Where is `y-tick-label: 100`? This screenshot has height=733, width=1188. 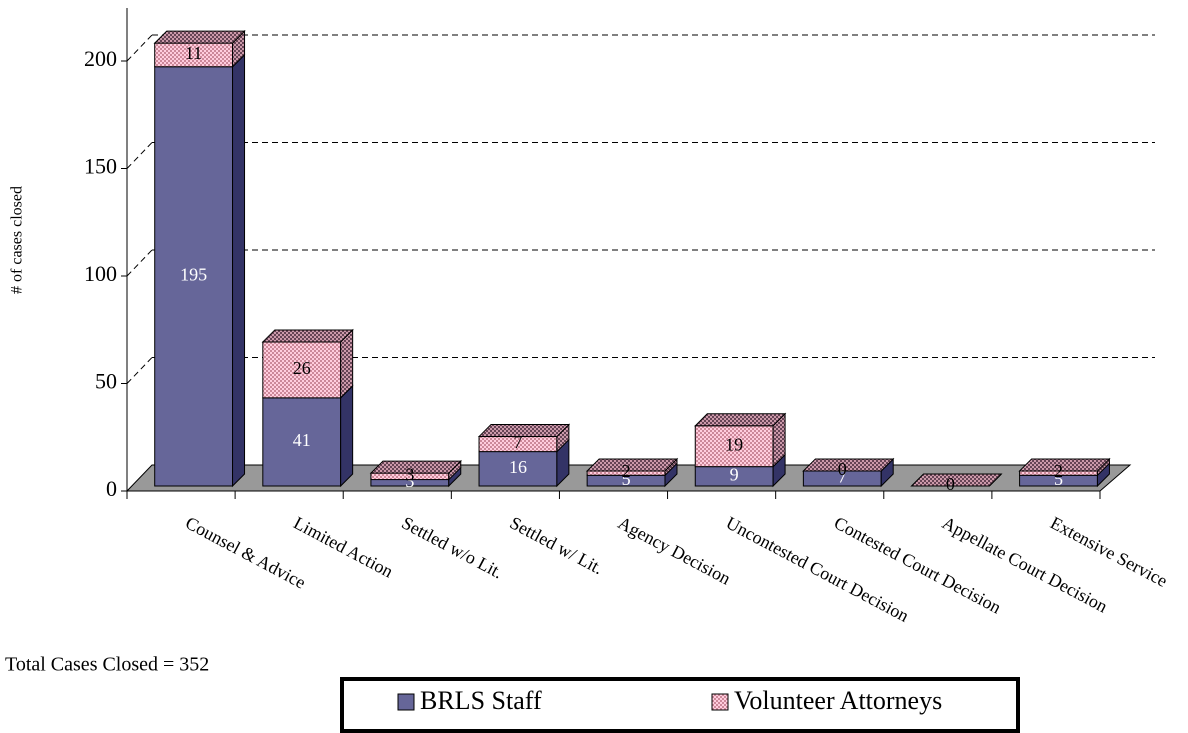 y-tick-label: 100 is located at coordinates (100, 273).